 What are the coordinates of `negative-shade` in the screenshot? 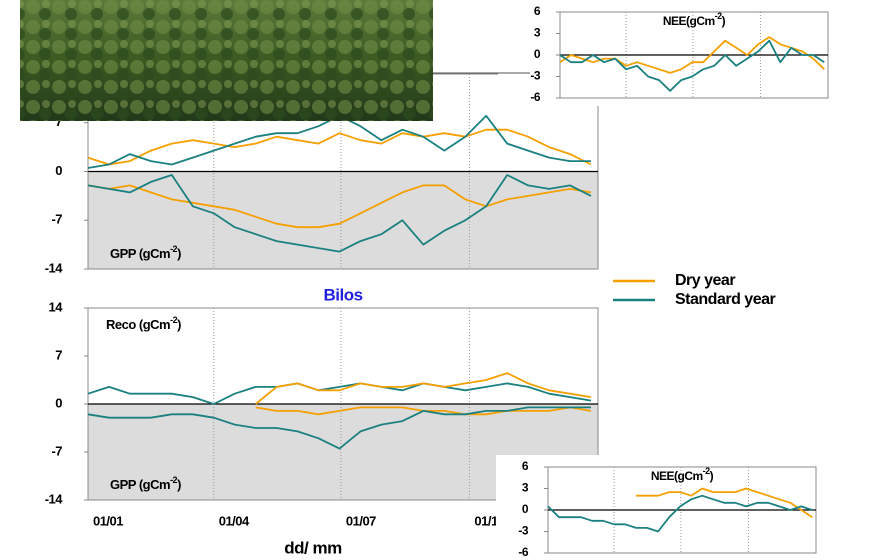 It's located at (343, 220).